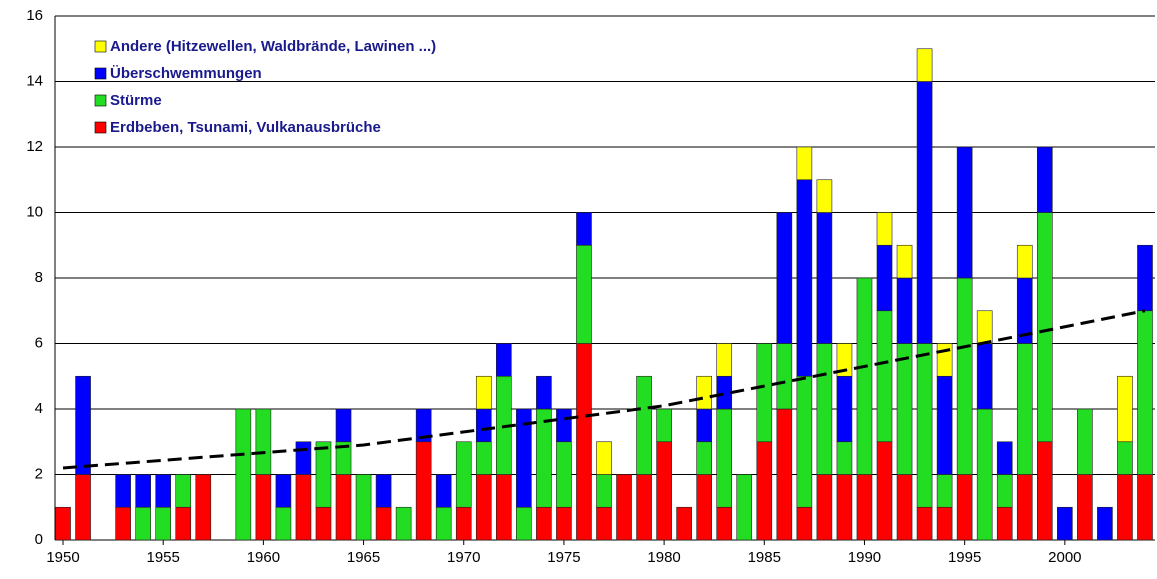  Describe the element at coordinates (39, 408) in the screenshot. I see `y-tick-label: 4` at that location.